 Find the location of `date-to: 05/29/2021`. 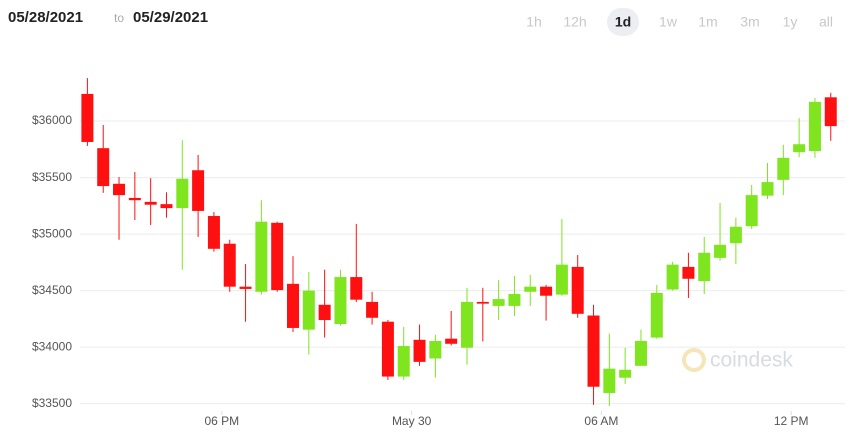

date-to: 05/29/2021 is located at coordinates (170, 17).